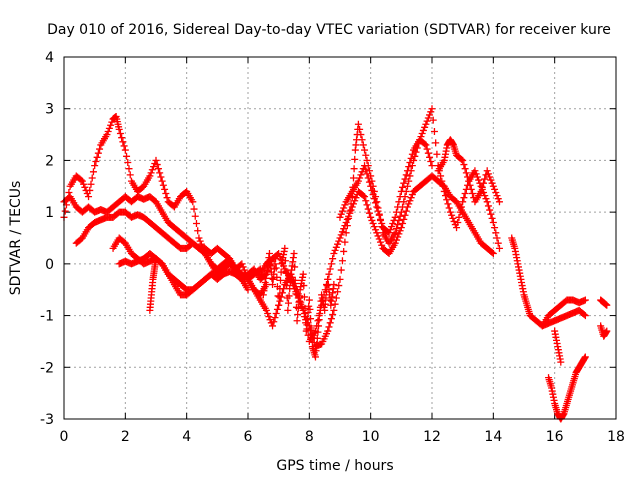 Image resolution: width=640 pixels, height=480 pixels. I want to click on y-tick-label: 1, so click(49, 213).